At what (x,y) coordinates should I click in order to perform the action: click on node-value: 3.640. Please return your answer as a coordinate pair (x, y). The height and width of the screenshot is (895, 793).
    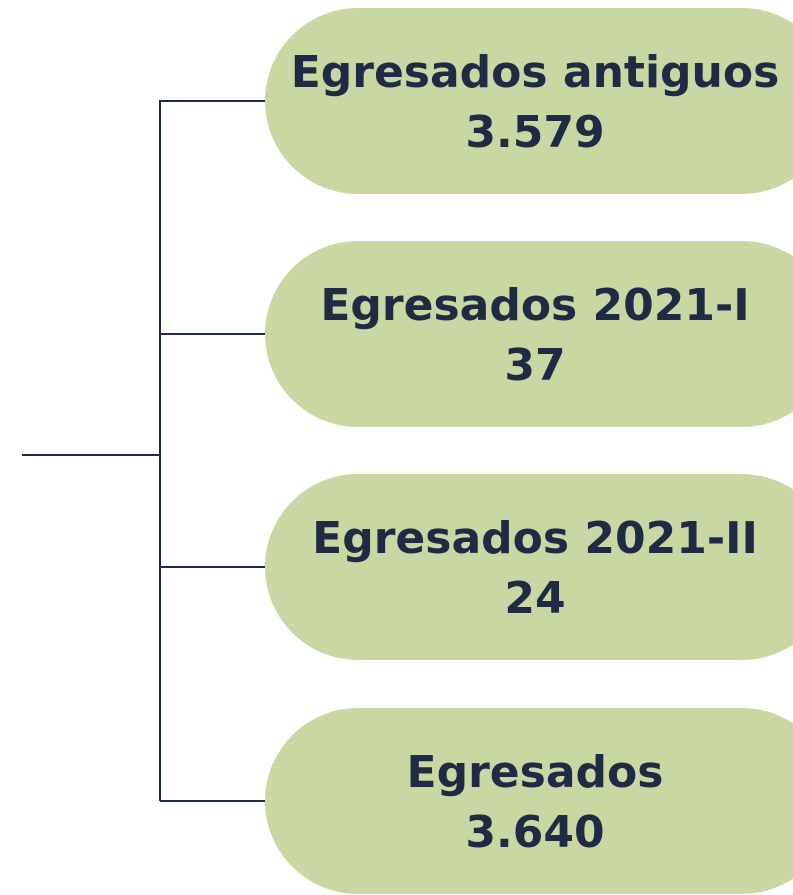
    Looking at the image, I should click on (534, 832).